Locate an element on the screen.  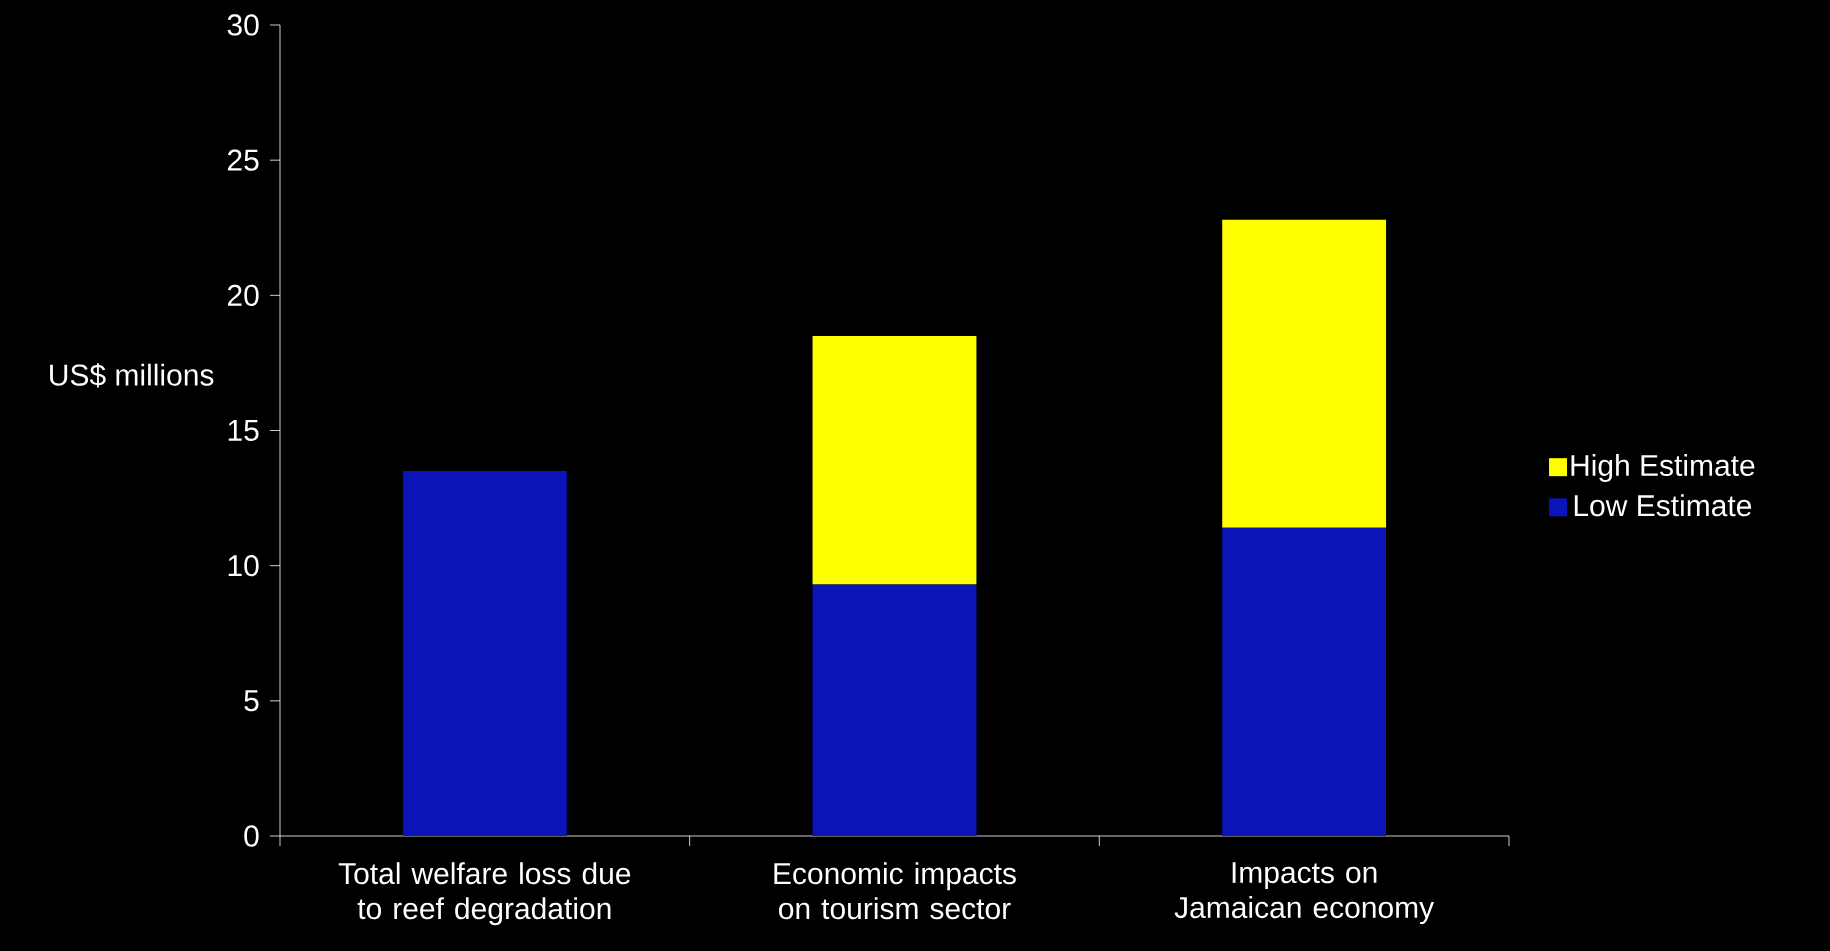
x-tick-label: Impacts on Jamaican economy is located at coordinates (1304, 893).